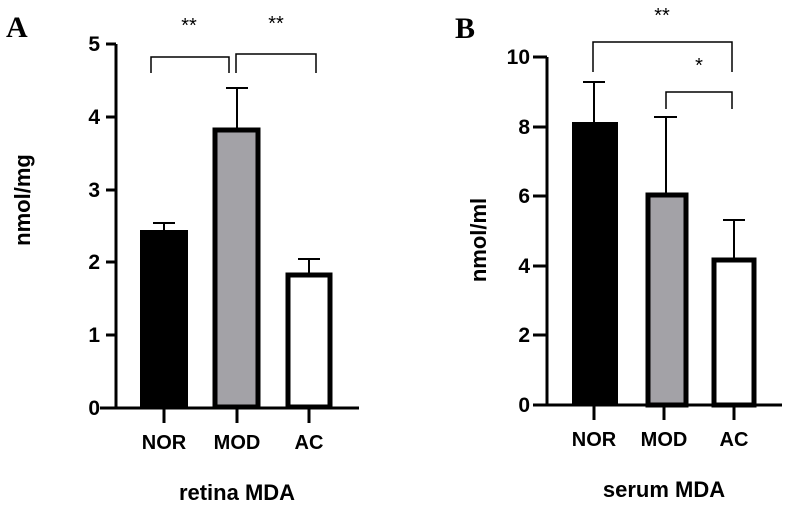 This screenshot has width=789, height=515. I want to click on panel-b-categories: NOR MOD AC, so click(660, 440).